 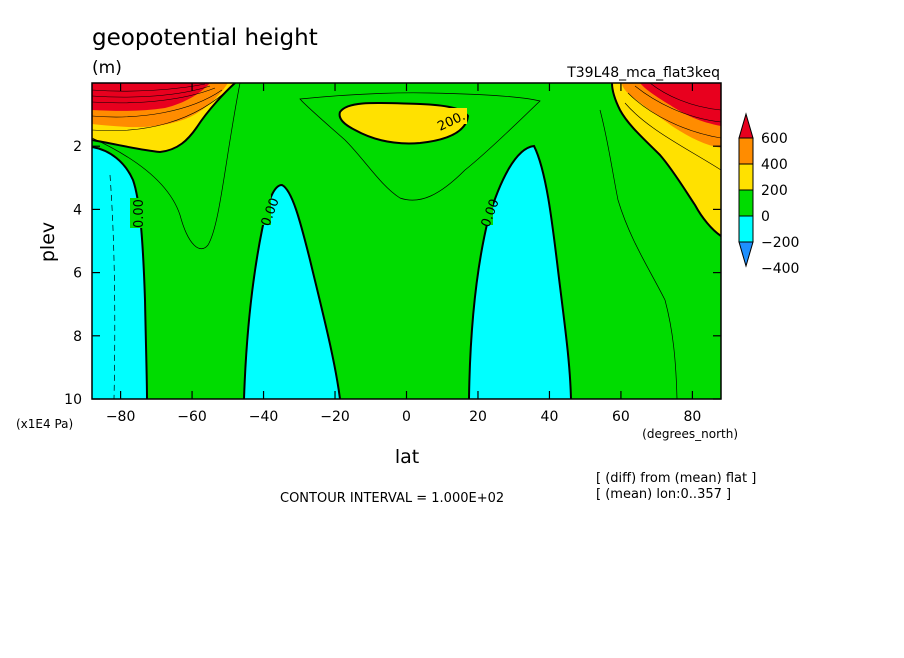 What do you see at coordinates (746, 254) in the screenshot?
I see `colorbar-bottom-triangle` at bounding box center [746, 254].